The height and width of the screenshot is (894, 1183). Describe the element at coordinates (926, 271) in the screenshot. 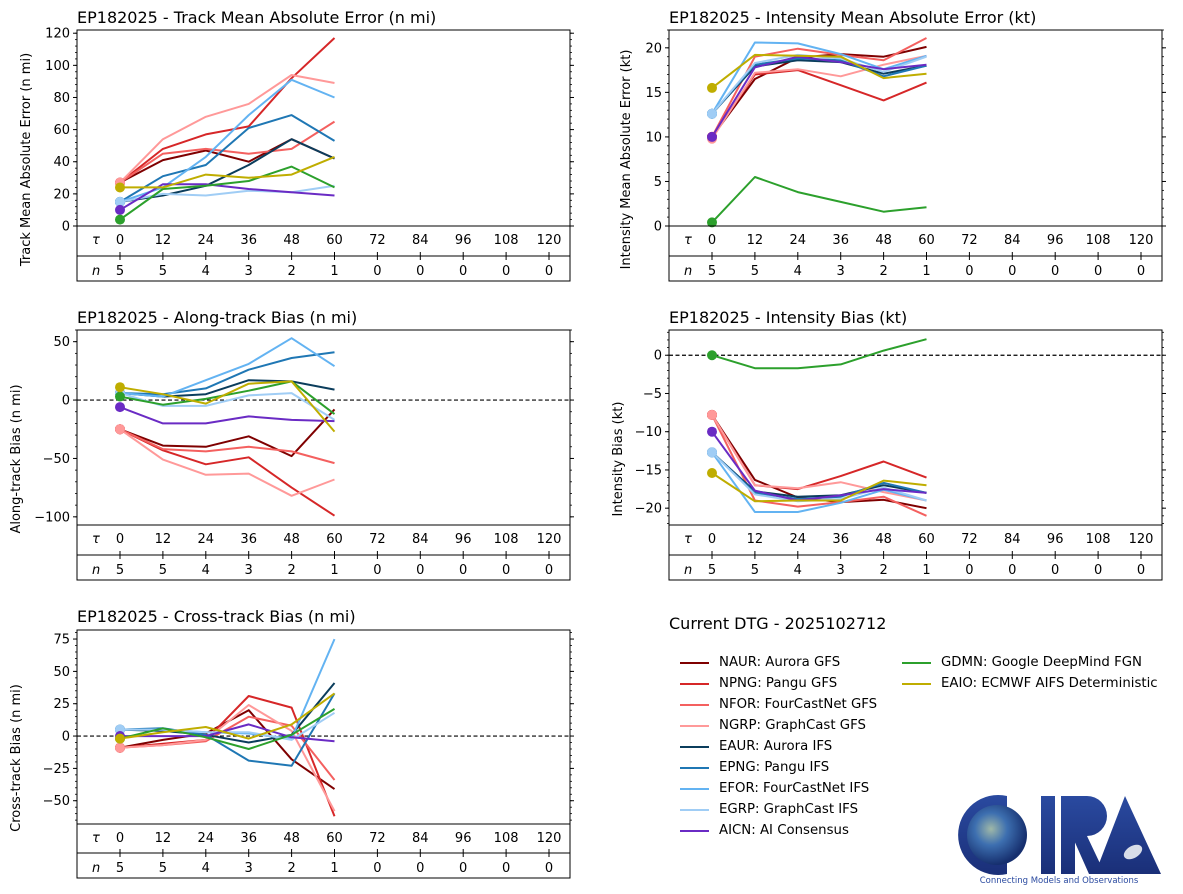

I see `n-count-value: 1` at that location.